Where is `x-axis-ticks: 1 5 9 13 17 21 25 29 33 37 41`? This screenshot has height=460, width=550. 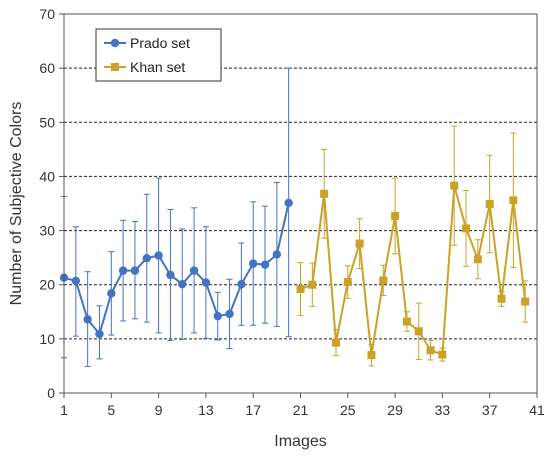 x-axis-ticks: 1 5 9 13 17 21 25 29 33 37 41 is located at coordinates (302, 405).